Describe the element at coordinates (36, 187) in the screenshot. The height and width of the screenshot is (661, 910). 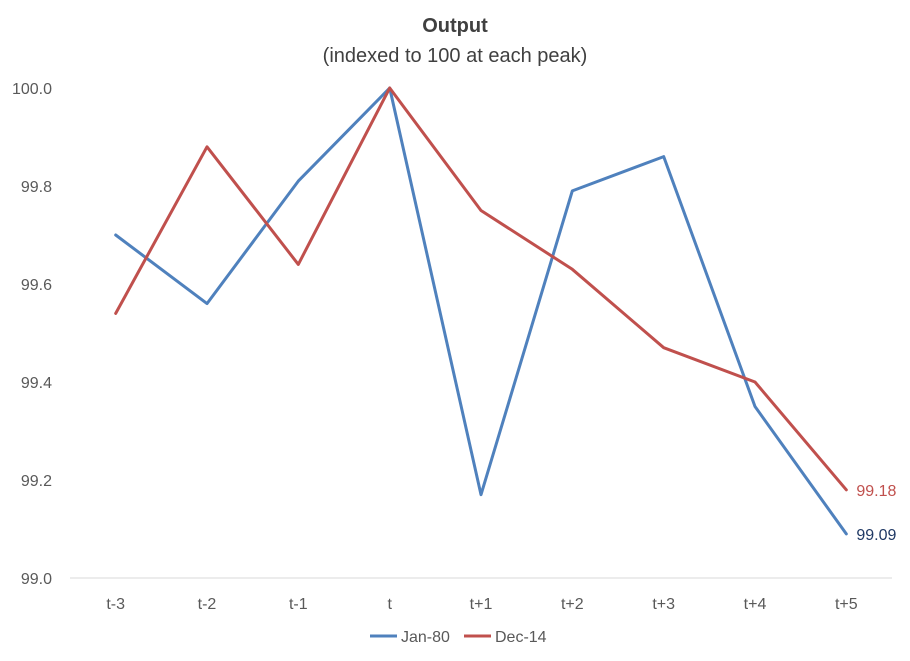
I see `y-tick-label: 99.8` at that location.